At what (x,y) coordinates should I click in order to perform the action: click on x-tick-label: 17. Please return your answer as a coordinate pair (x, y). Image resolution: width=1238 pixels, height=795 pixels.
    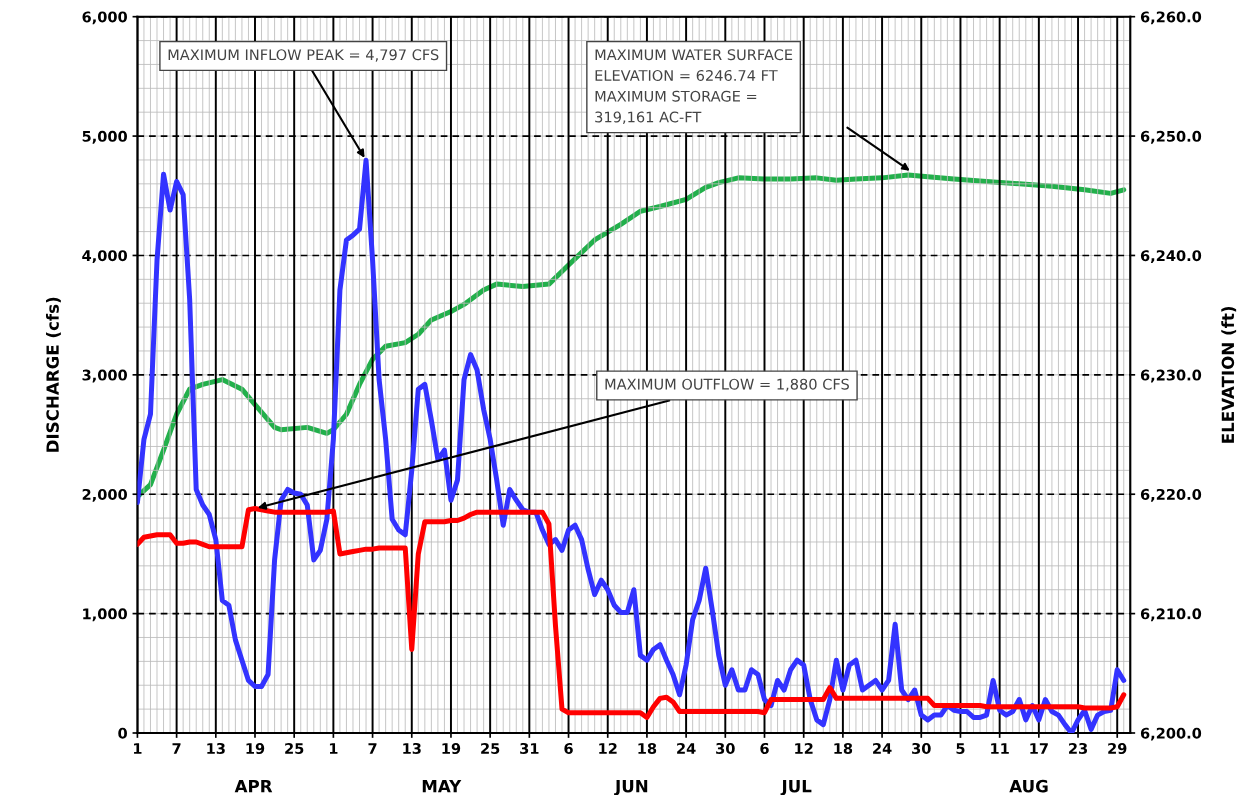
    Looking at the image, I should click on (1039, 748).